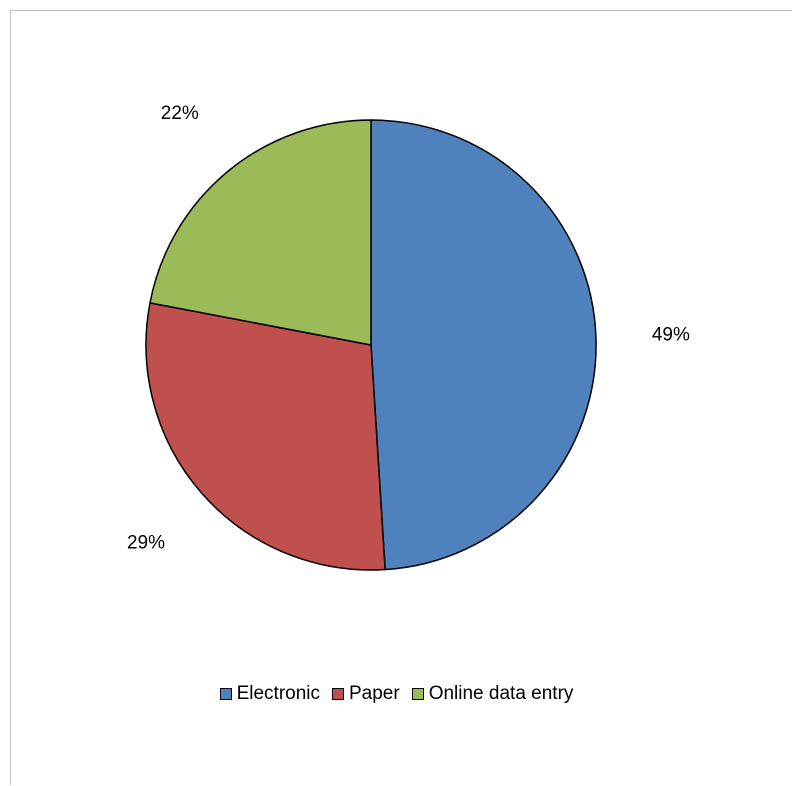 The width and height of the screenshot is (793, 786). What do you see at coordinates (180, 113) in the screenshot?
I see `data-label-online-data-entry: 22%` at bounding box center [180, 113].